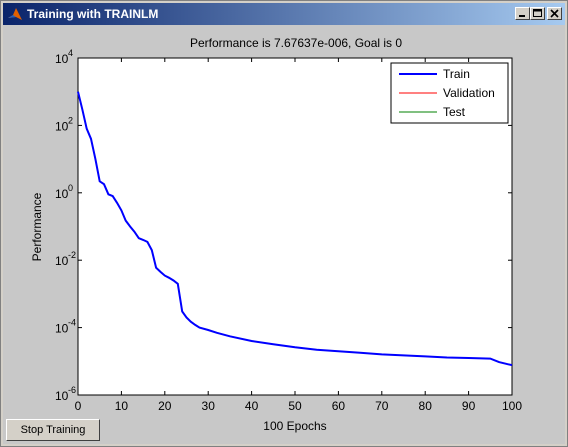 The width and height of the screenshot is (568, 447). I want to click on maximize-icon, so click(537, 13).